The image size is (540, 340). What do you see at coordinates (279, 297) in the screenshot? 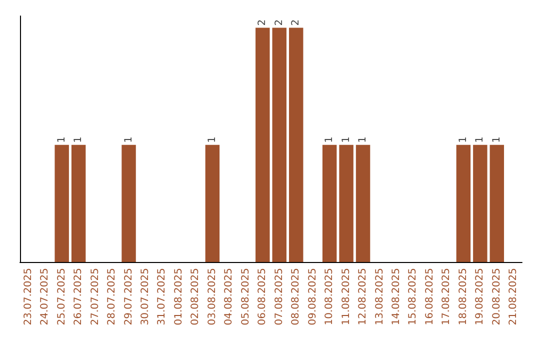
I see `x-tick-label: 07.08.2025` at bounding box center [279, 297].